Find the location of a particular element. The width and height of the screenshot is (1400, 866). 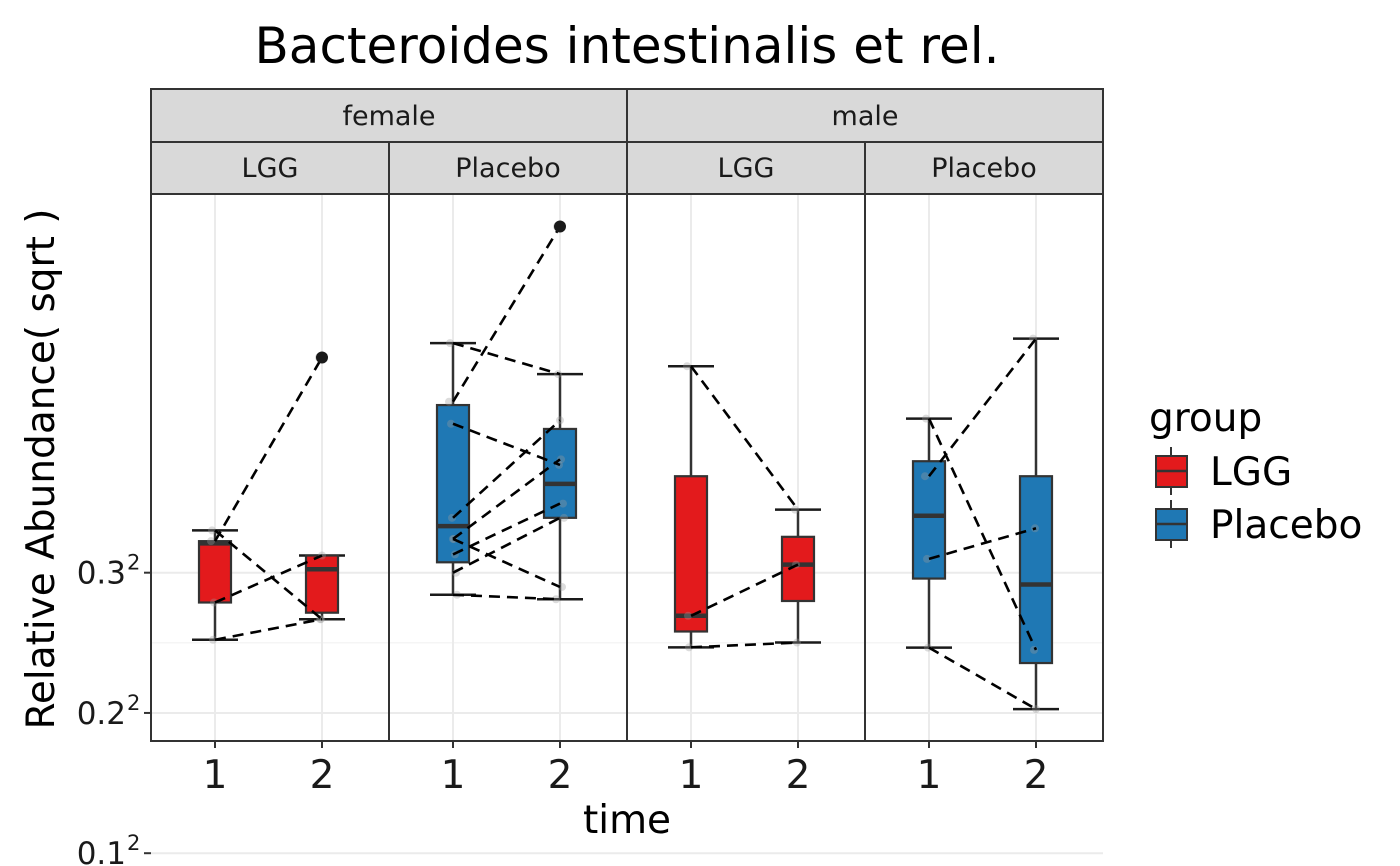

panel-male-lgg is located at coordinates (746, 524).